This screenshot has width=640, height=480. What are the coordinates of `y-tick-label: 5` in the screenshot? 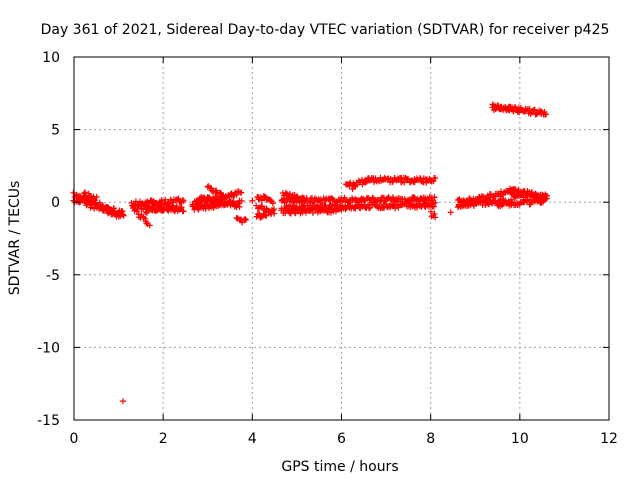 It's located at (55, 131).